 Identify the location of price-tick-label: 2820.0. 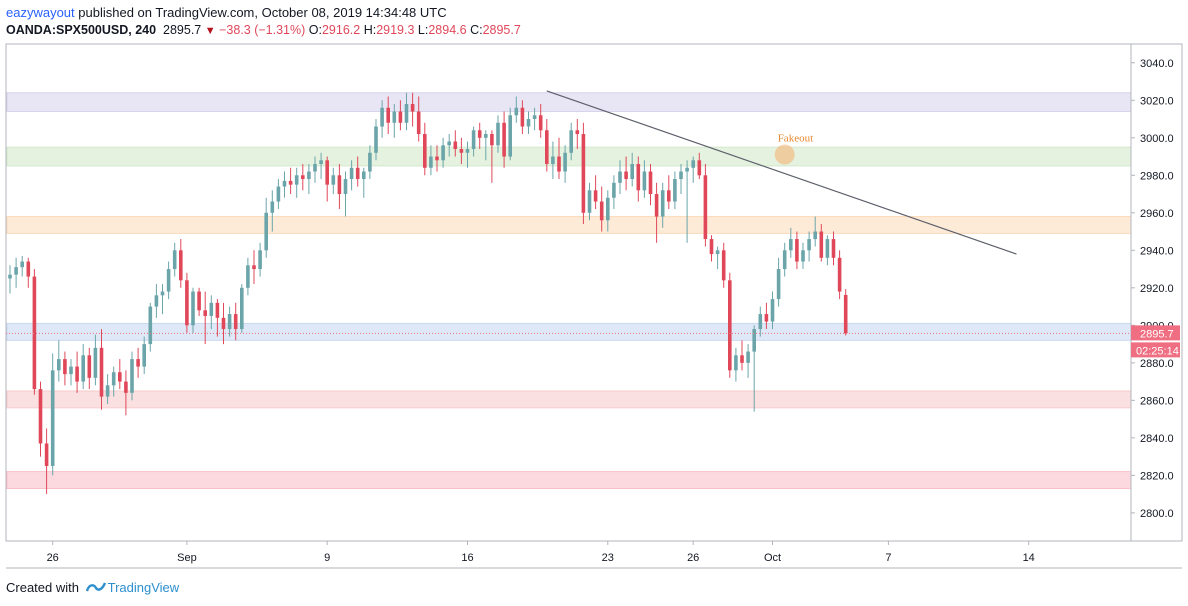
(1157, 476).